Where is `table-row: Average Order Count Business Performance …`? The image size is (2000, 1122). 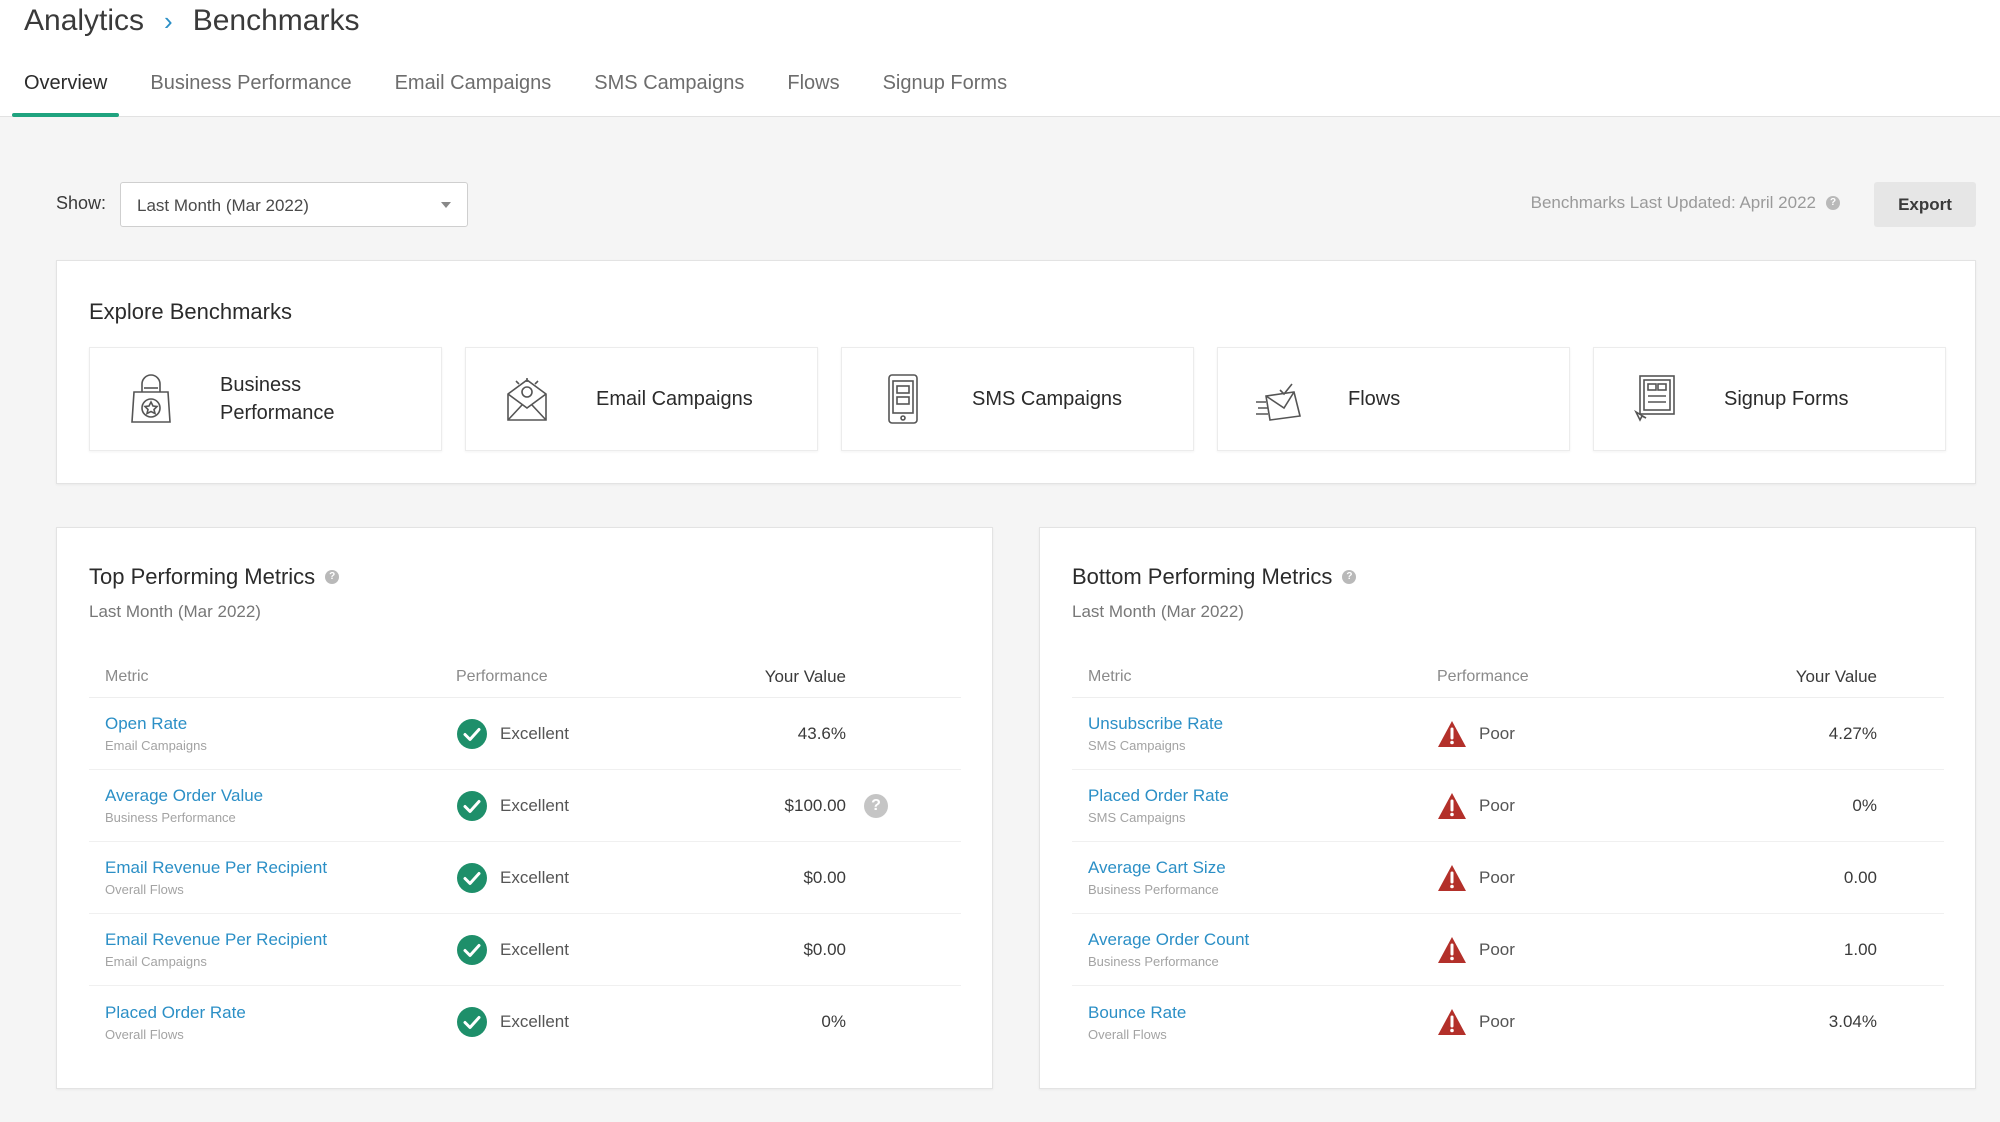 table-row: Average Order Count Business Performance … is located at coordinates (1508, 950).